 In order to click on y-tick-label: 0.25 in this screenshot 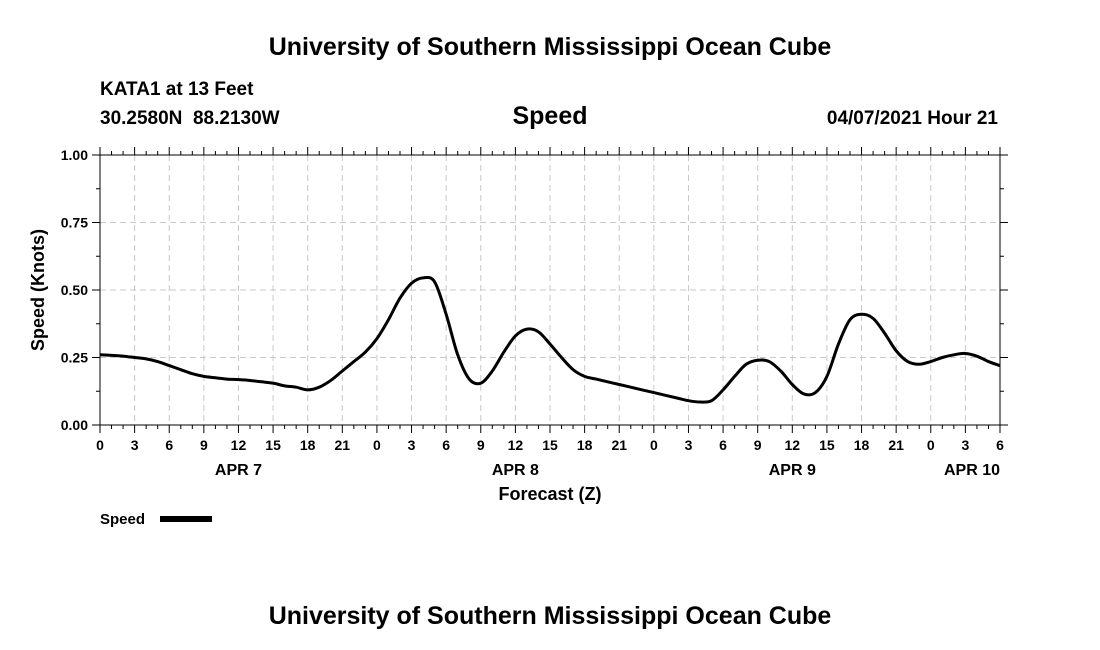, I will do `click(74, 358)`.